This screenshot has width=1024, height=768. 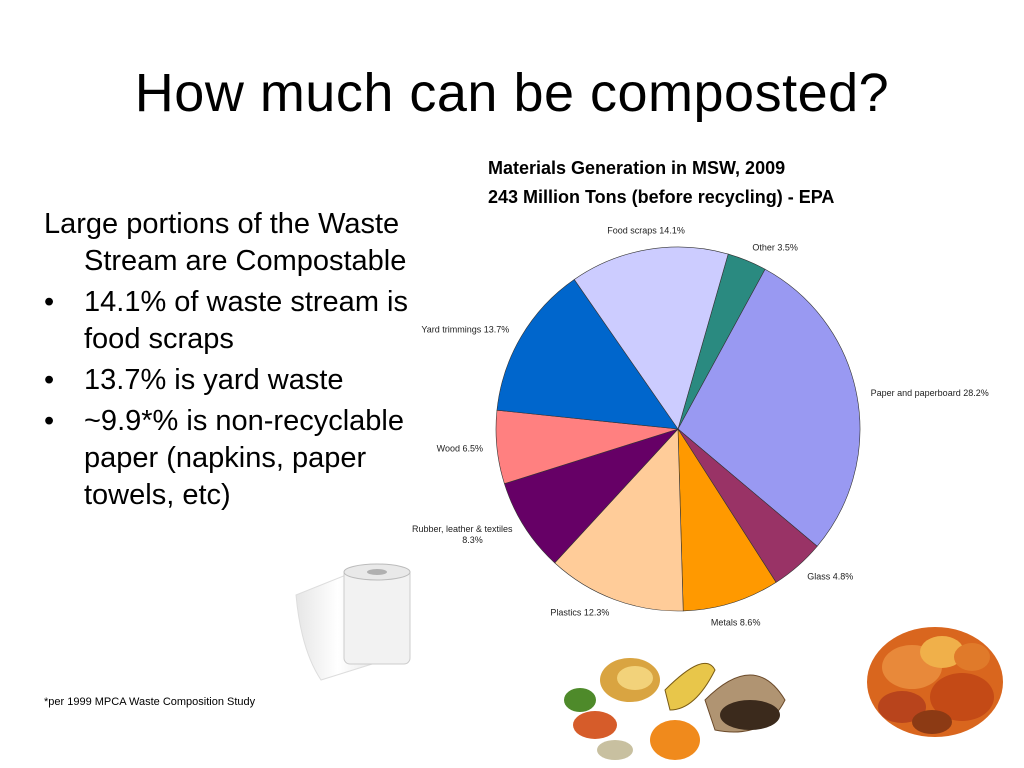 What do you see at coordinates (591, 496) in the screenshot?
I see `pie-slice-rubber-leather-textiles` at bounding box center [591, 496].